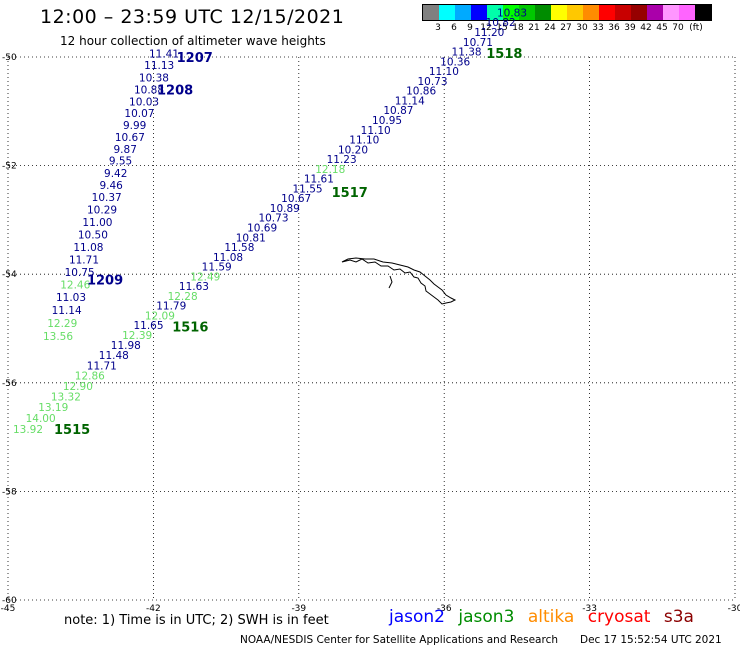 Image resolution: width=740 pixels, height=650 pixels. I want to click on wave-height-label: 12.46, so click(75, 286).